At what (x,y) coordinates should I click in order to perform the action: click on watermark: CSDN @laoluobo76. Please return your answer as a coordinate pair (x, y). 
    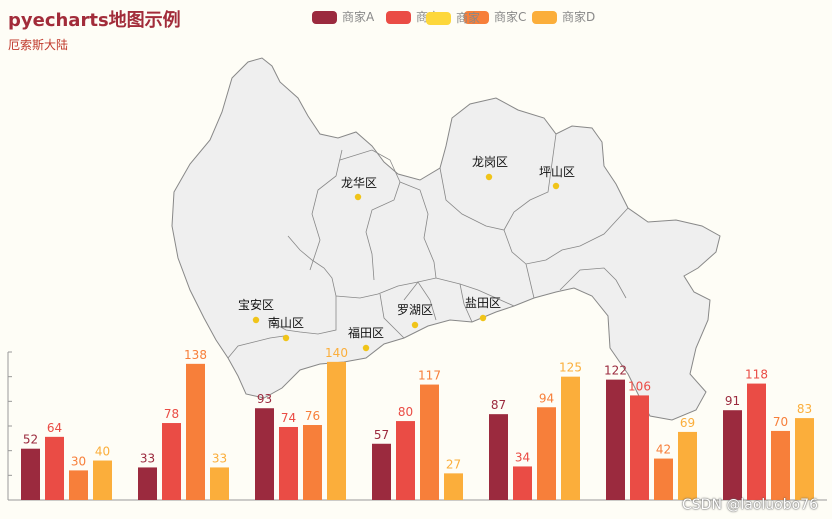
    Looking at the image, I should click on (750, 505).